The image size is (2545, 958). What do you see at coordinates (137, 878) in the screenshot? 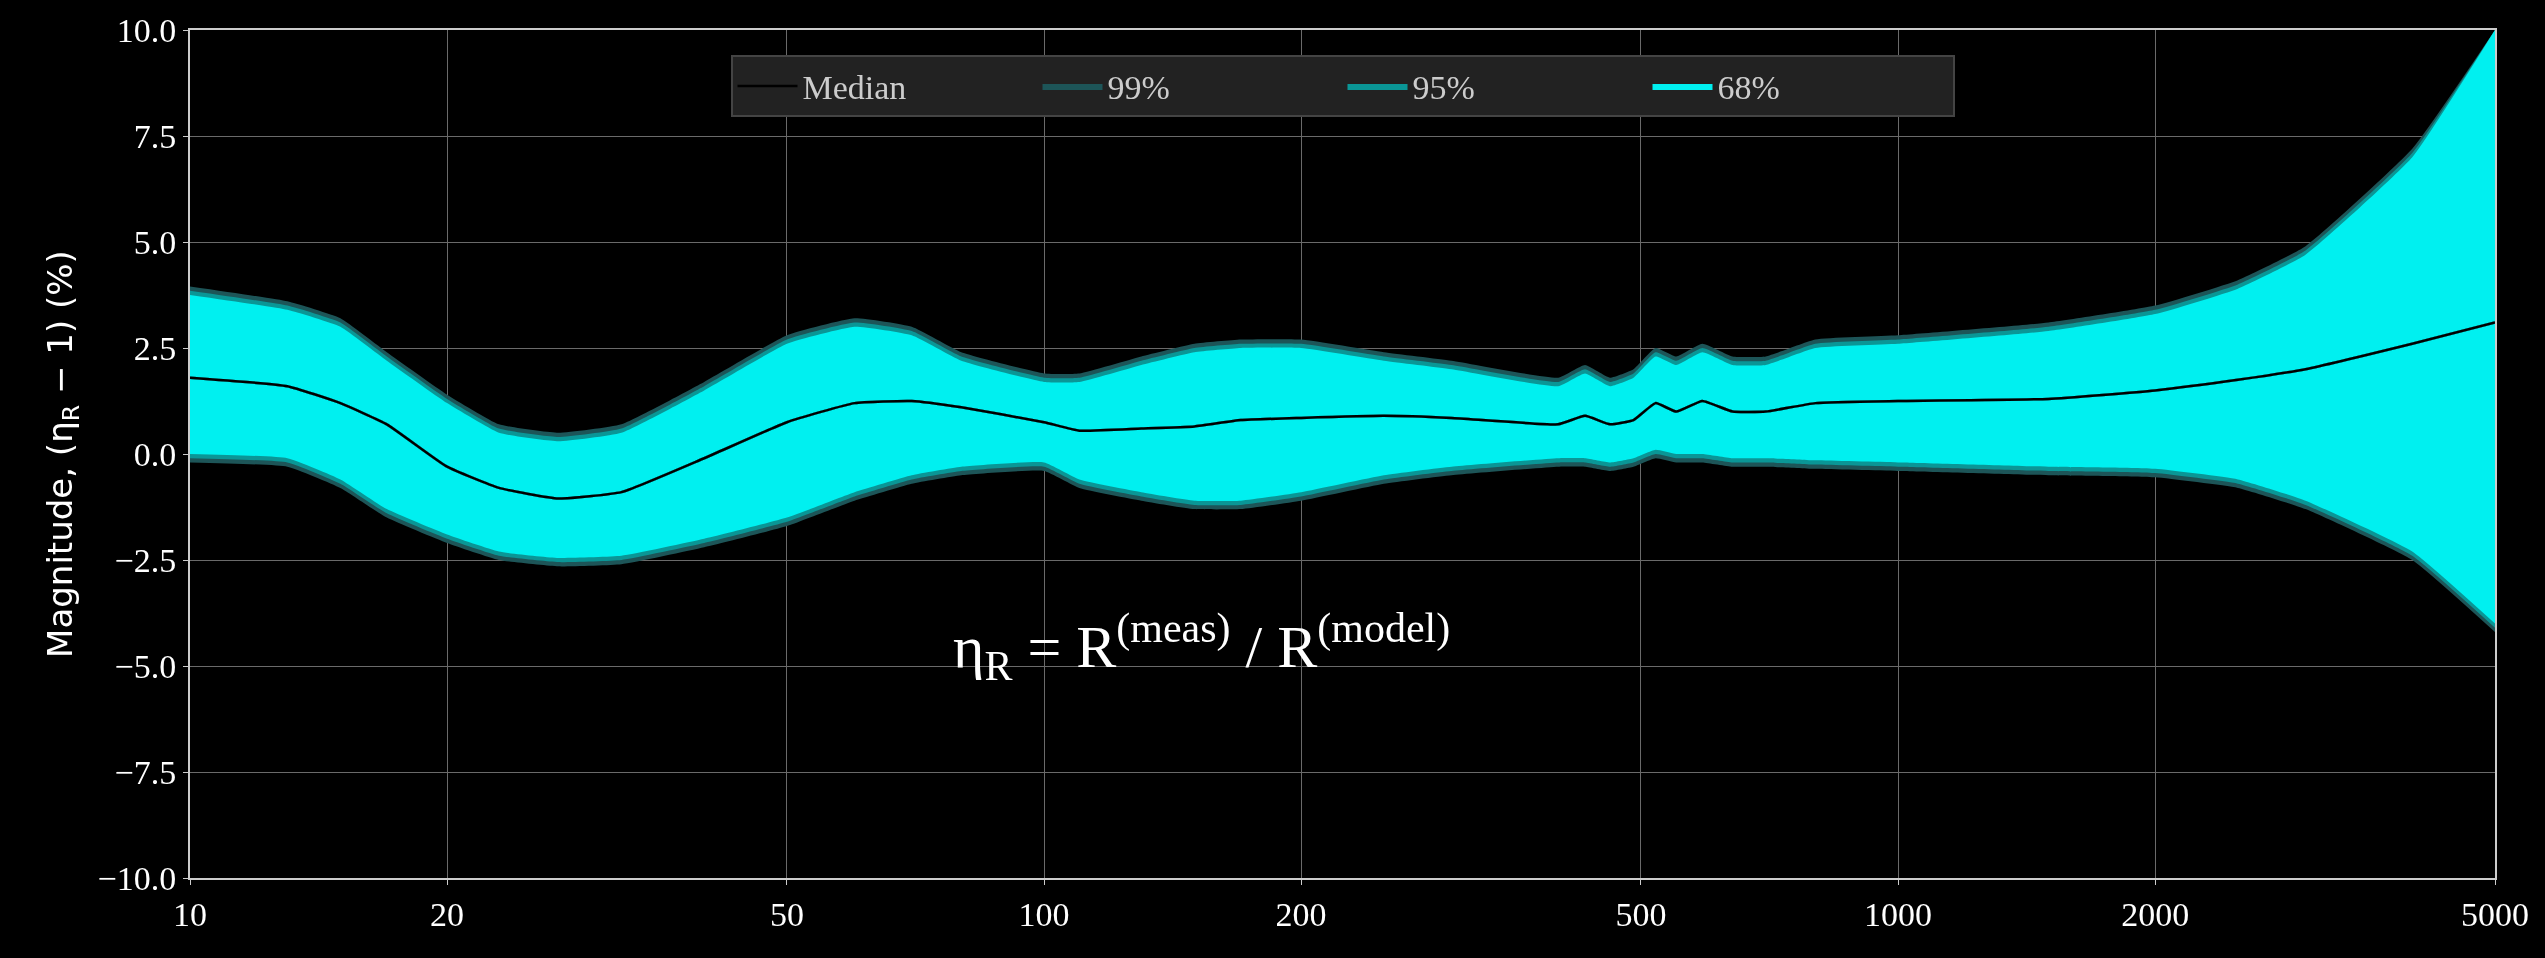
I see `y-tick-label: −10.0` at bounding box center [137, 878].